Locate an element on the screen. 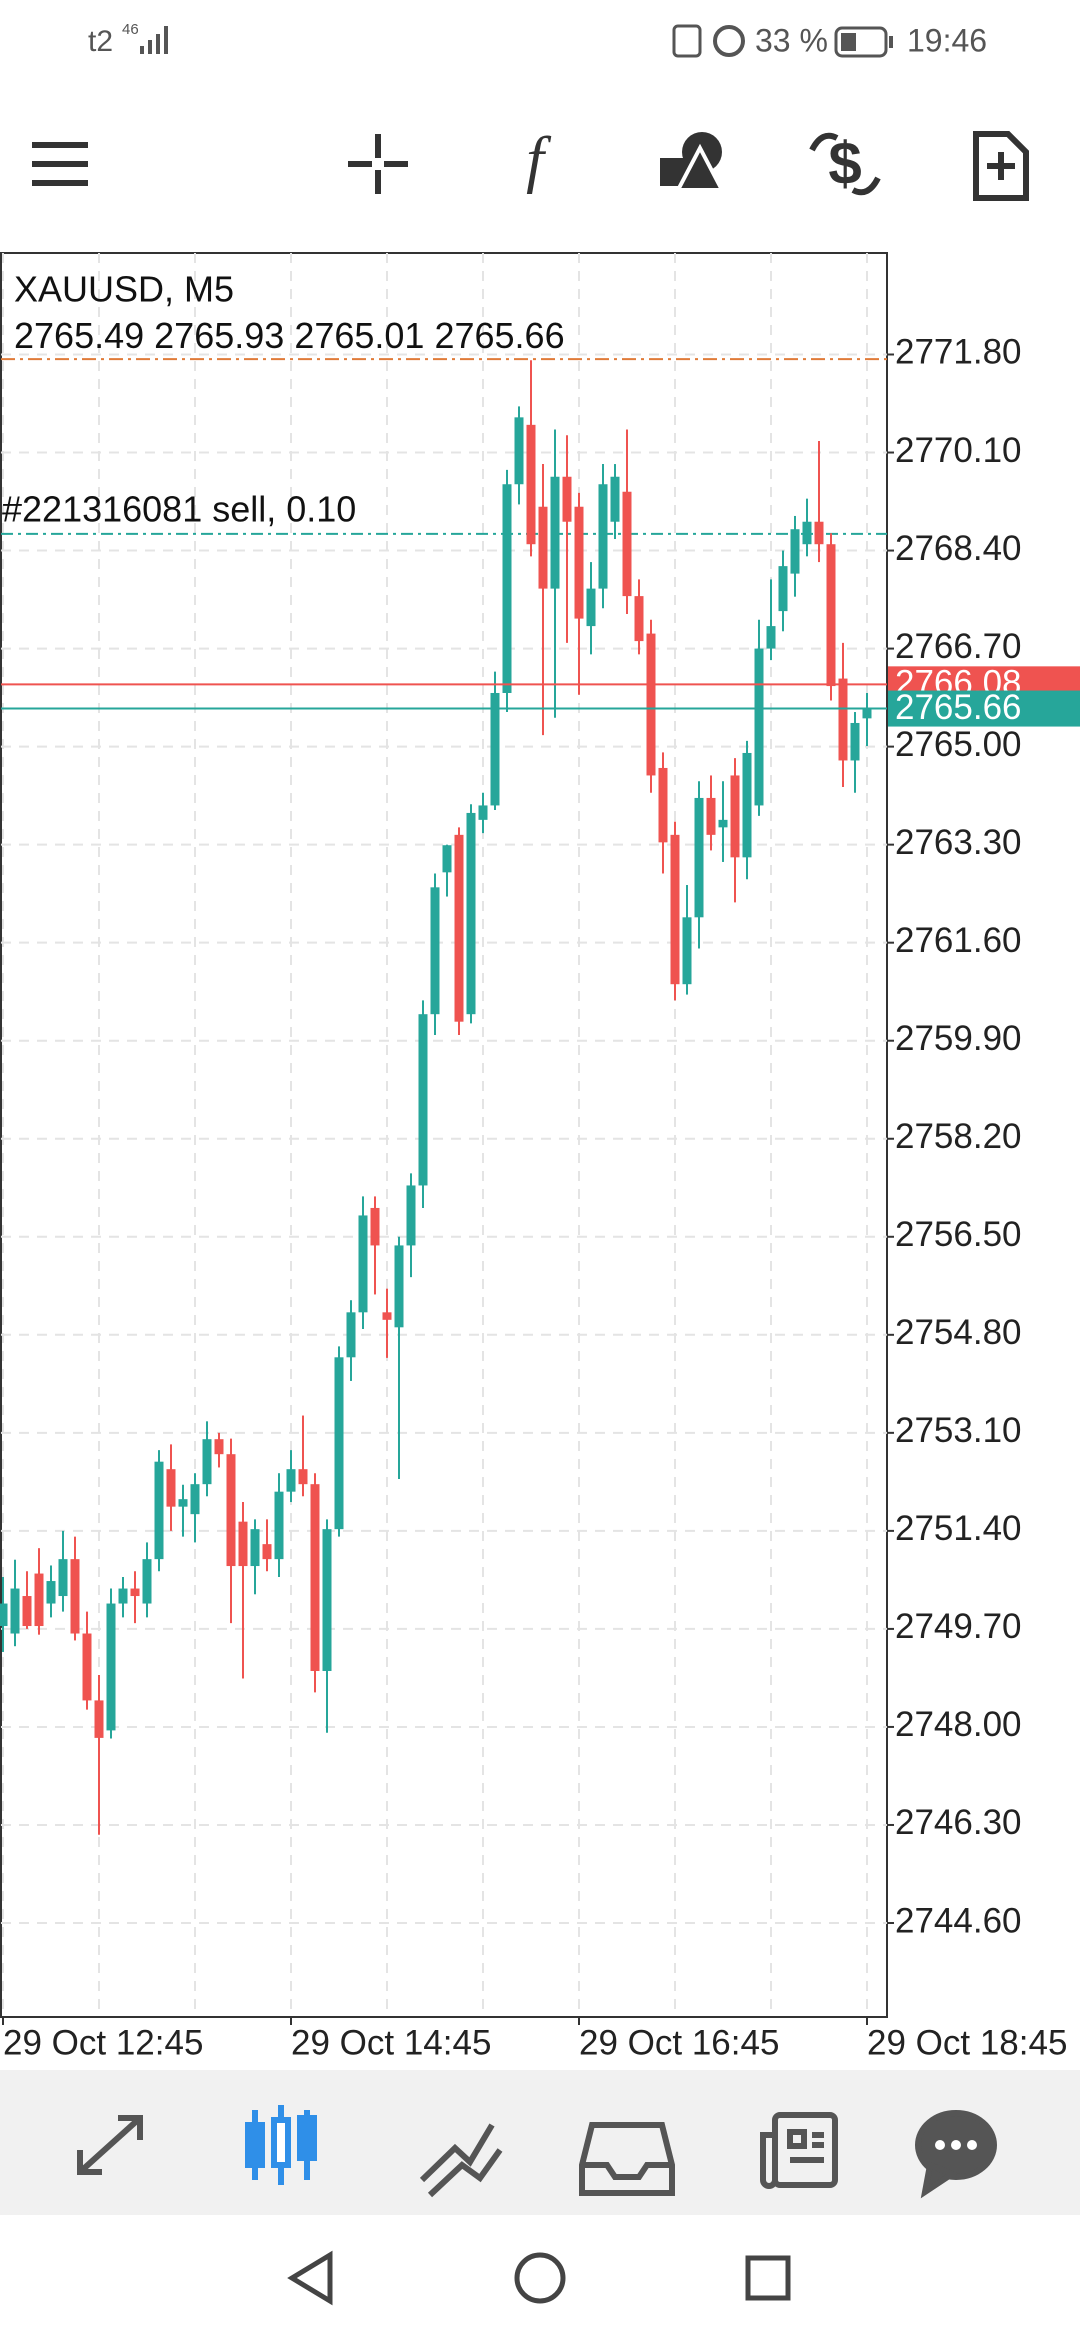  history-tab is located at coordinates (627, 2159).